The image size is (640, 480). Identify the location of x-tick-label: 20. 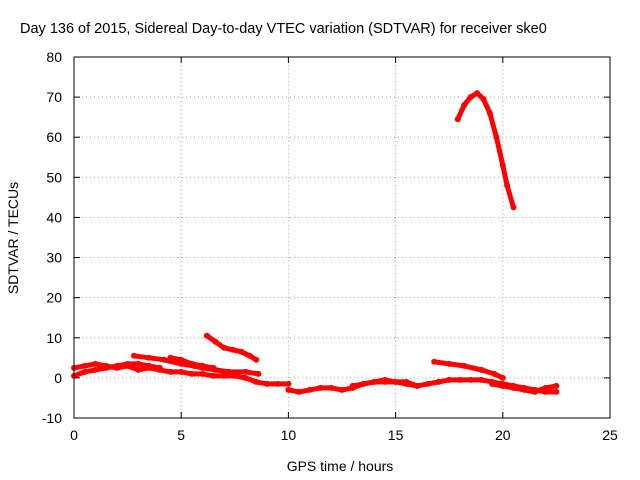
(503, 435).